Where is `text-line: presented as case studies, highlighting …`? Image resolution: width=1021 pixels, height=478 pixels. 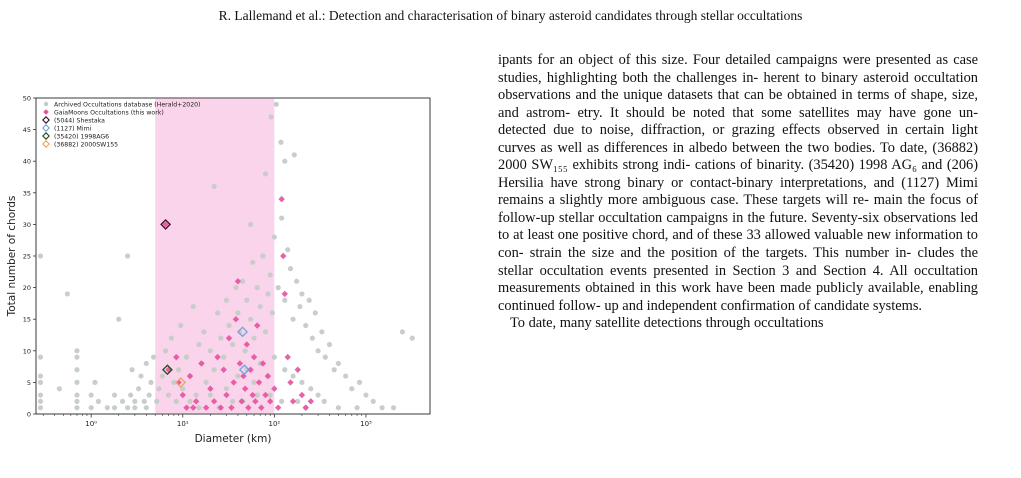 text-line: presented as case studies, highlighting … is located at coordinates (738, 69).